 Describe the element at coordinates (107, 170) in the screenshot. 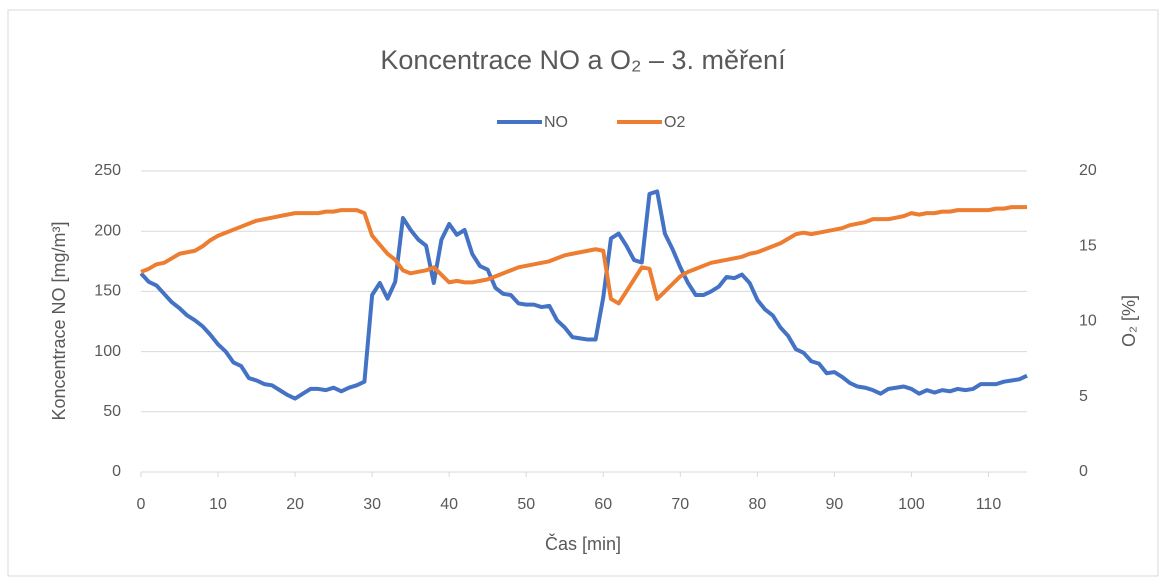

I see `y-tick-label: 250` at that location.